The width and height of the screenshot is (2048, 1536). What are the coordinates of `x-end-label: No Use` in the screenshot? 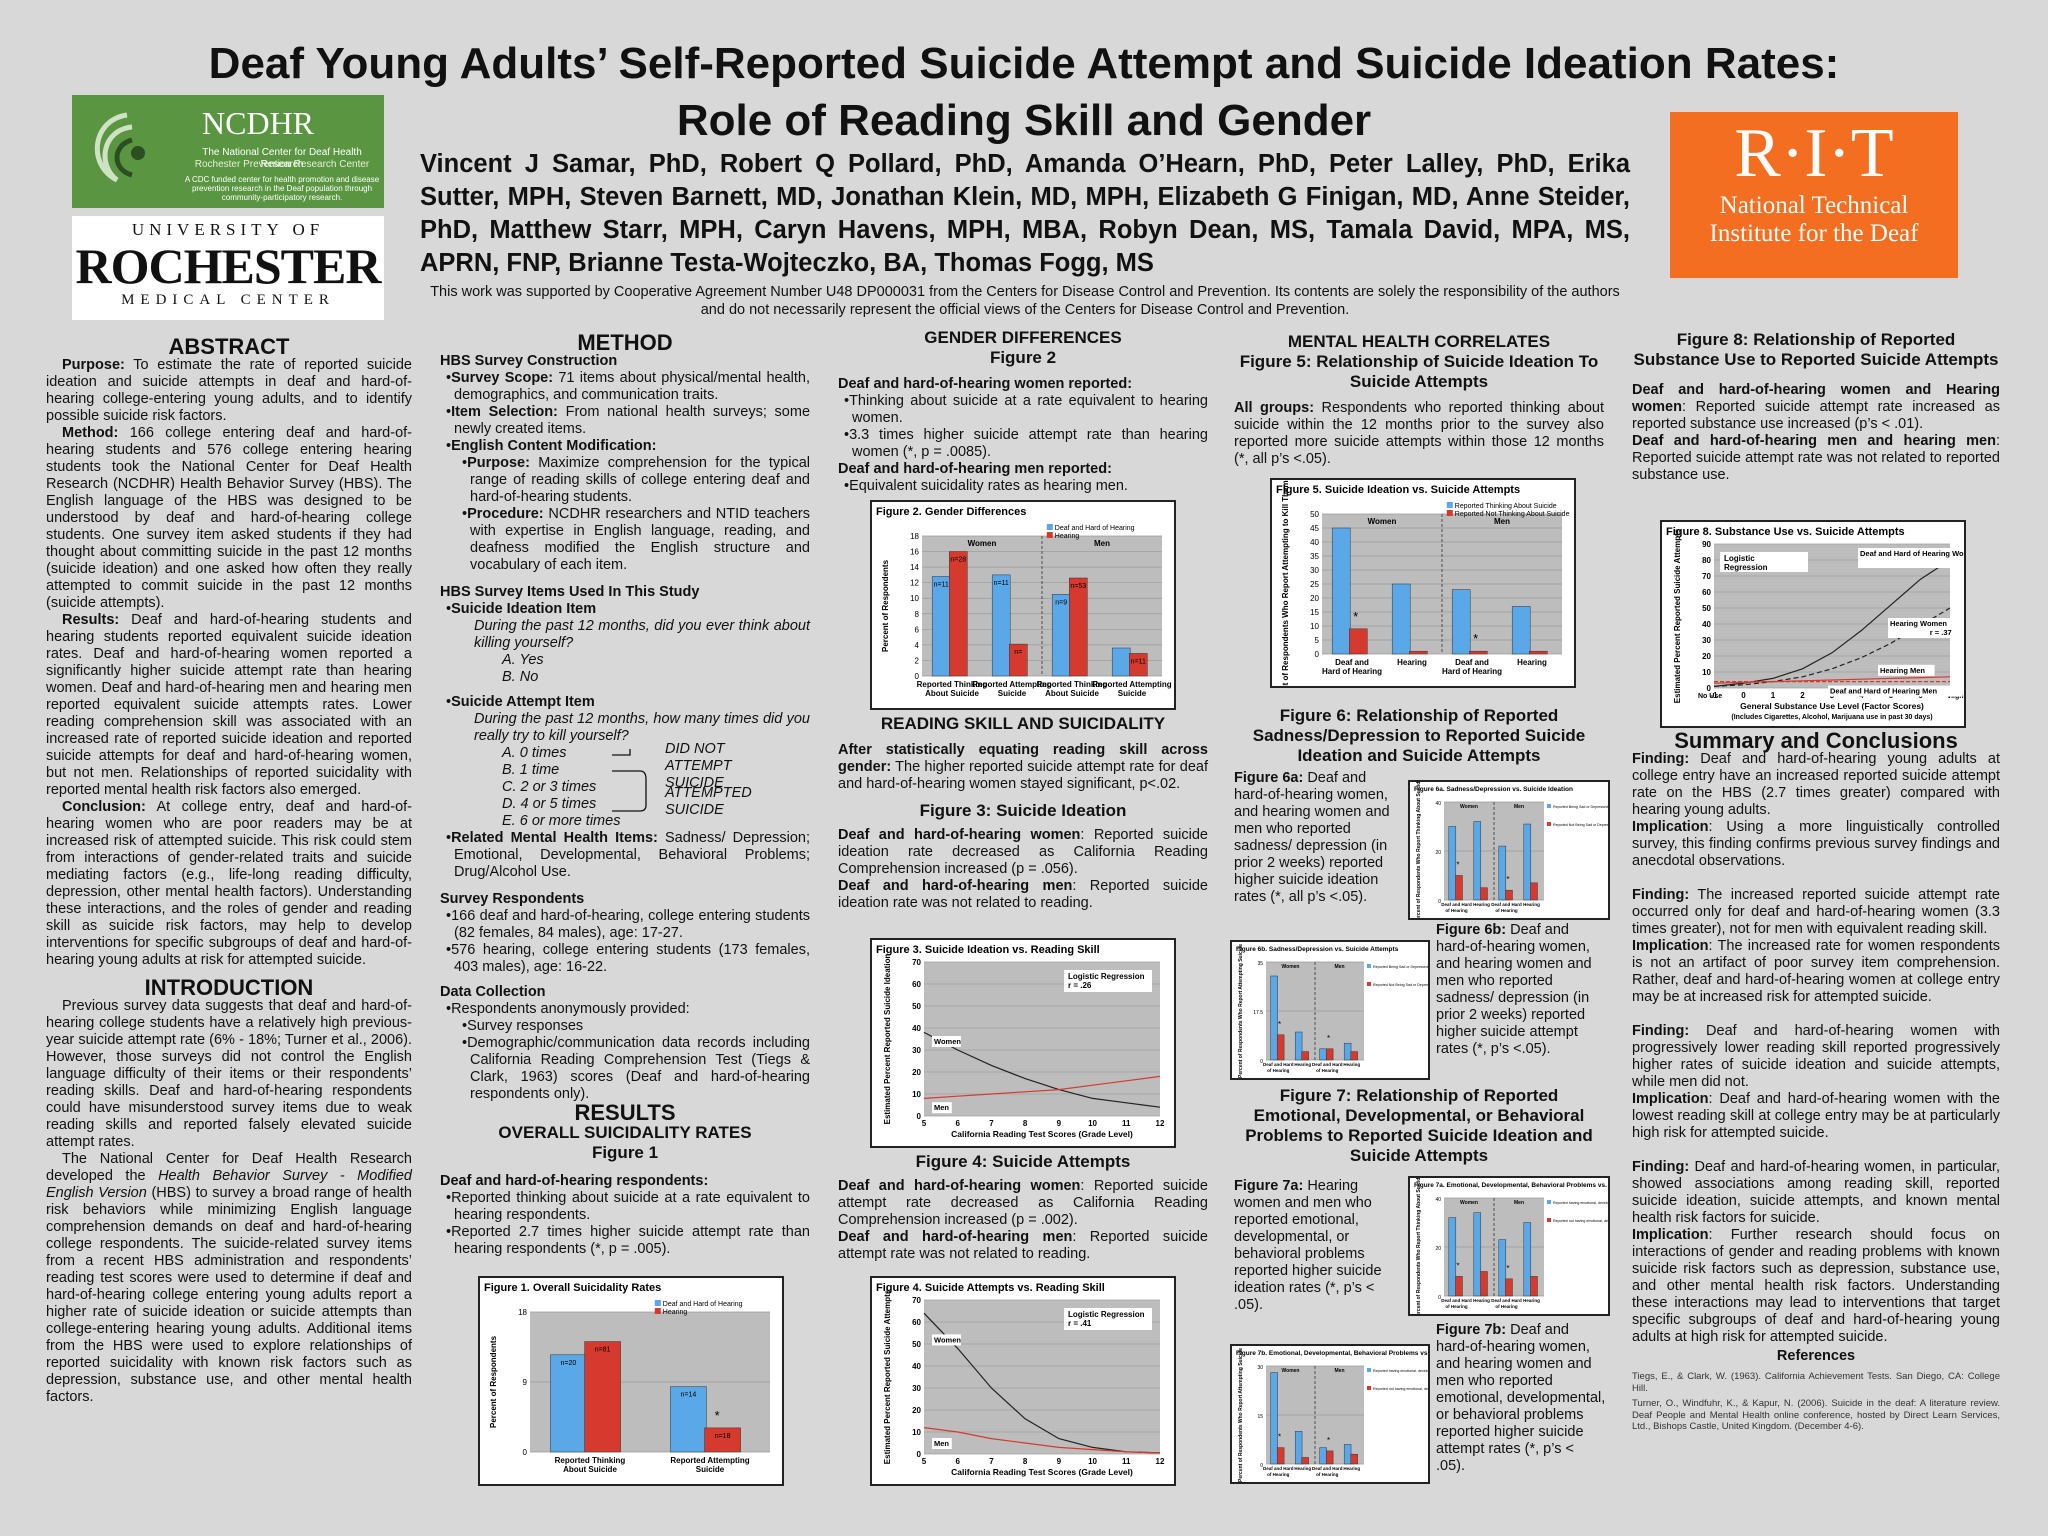 It's located at (1710, 696).